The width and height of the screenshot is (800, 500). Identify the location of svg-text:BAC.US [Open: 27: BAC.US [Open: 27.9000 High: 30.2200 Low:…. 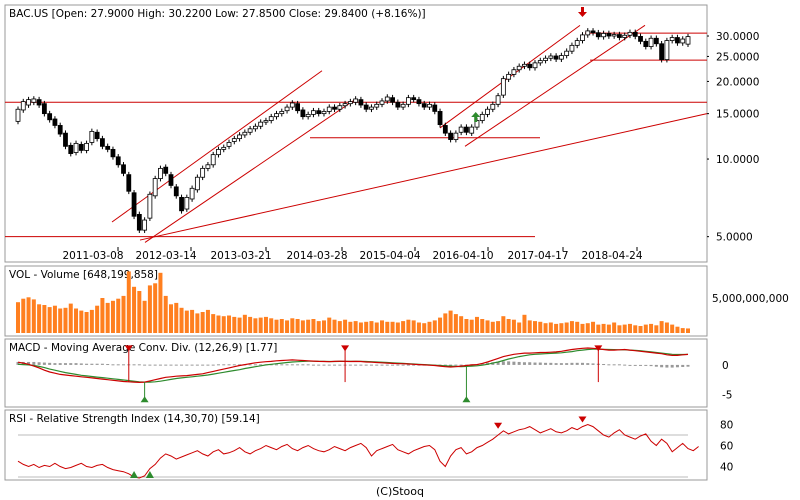
(217, 14).